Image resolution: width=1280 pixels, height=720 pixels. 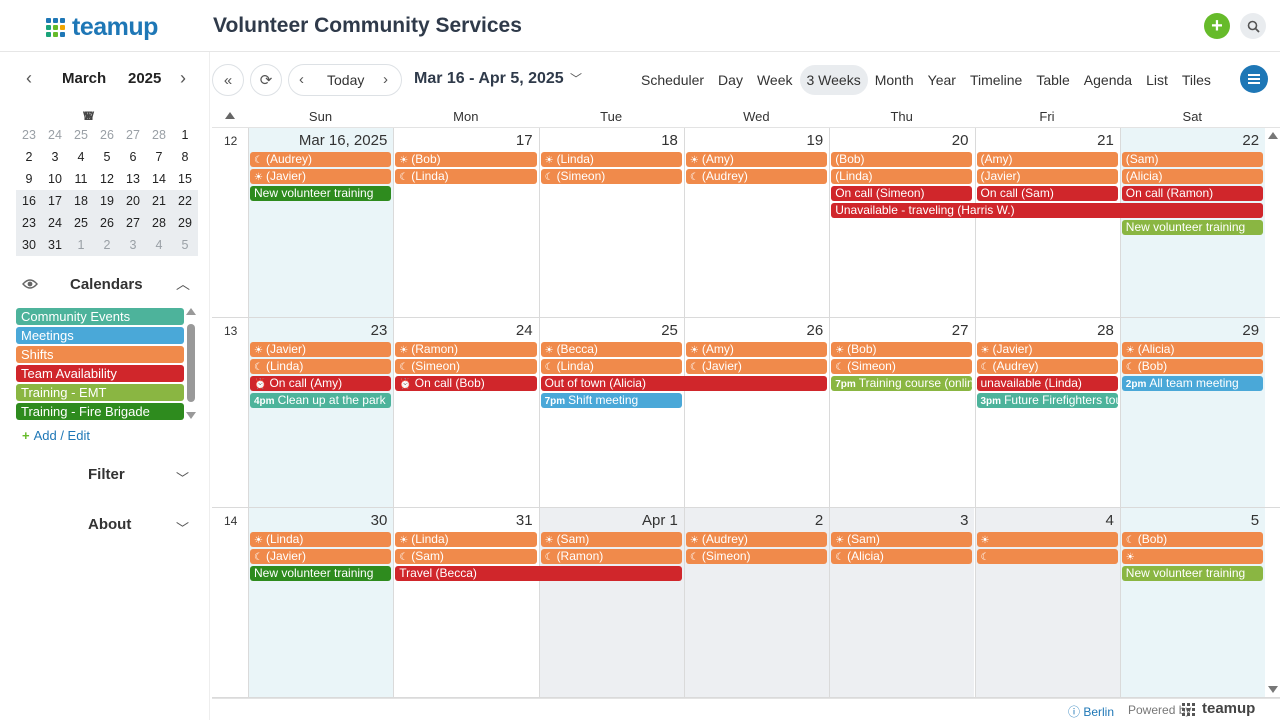 What do you see at coordinates (29, 201) in the screenshot?
I see `mini-calendar-day: 16` at bounding box center [29, 201].